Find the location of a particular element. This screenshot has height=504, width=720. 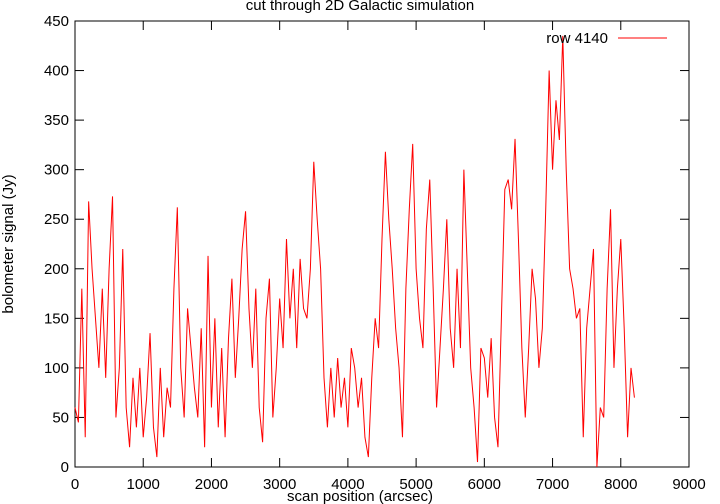

y-tick-label: 200 is located at coordinates (56, 269).